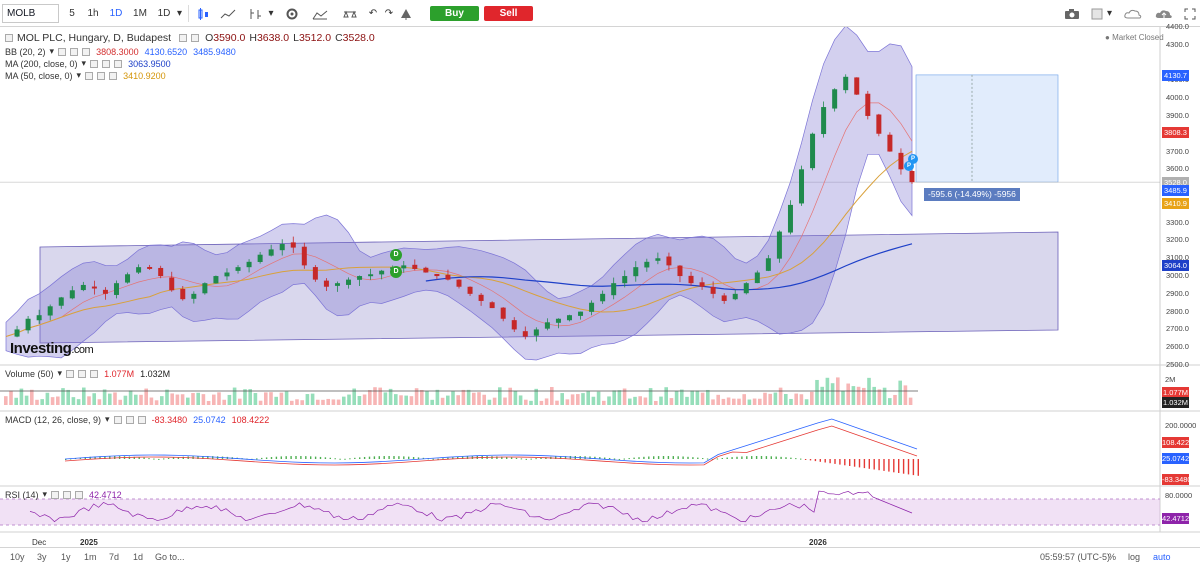 The height and width of the screenshot is (568, 1200). What do you see at coordinates (373, 13) in the screenshot?
I see `undo-icon: ↶` at bounding box center [373, 13].